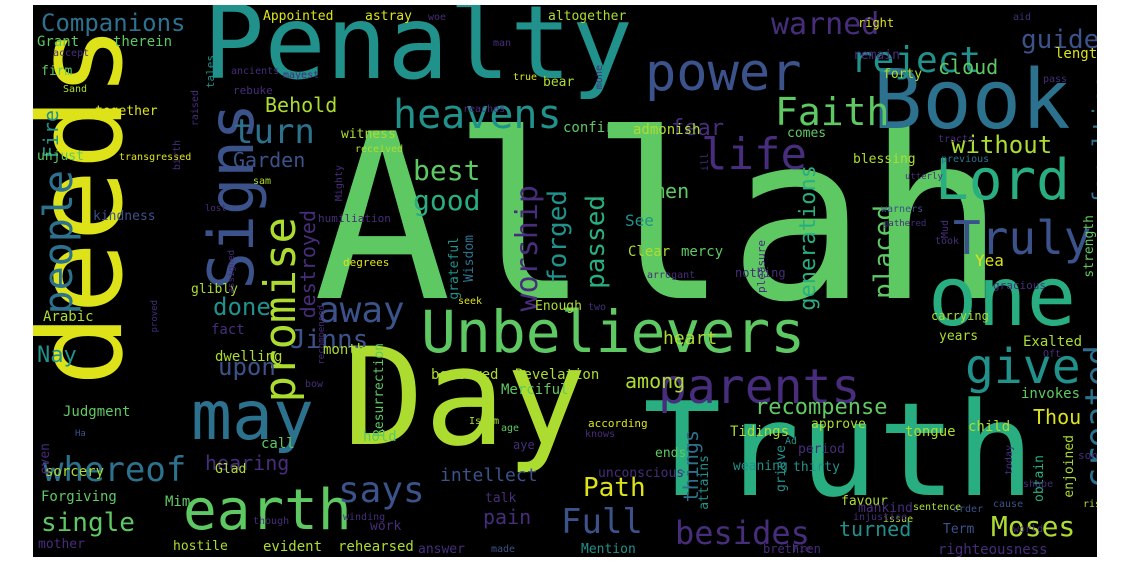  I want to click on word: generations, so click(808, 238).